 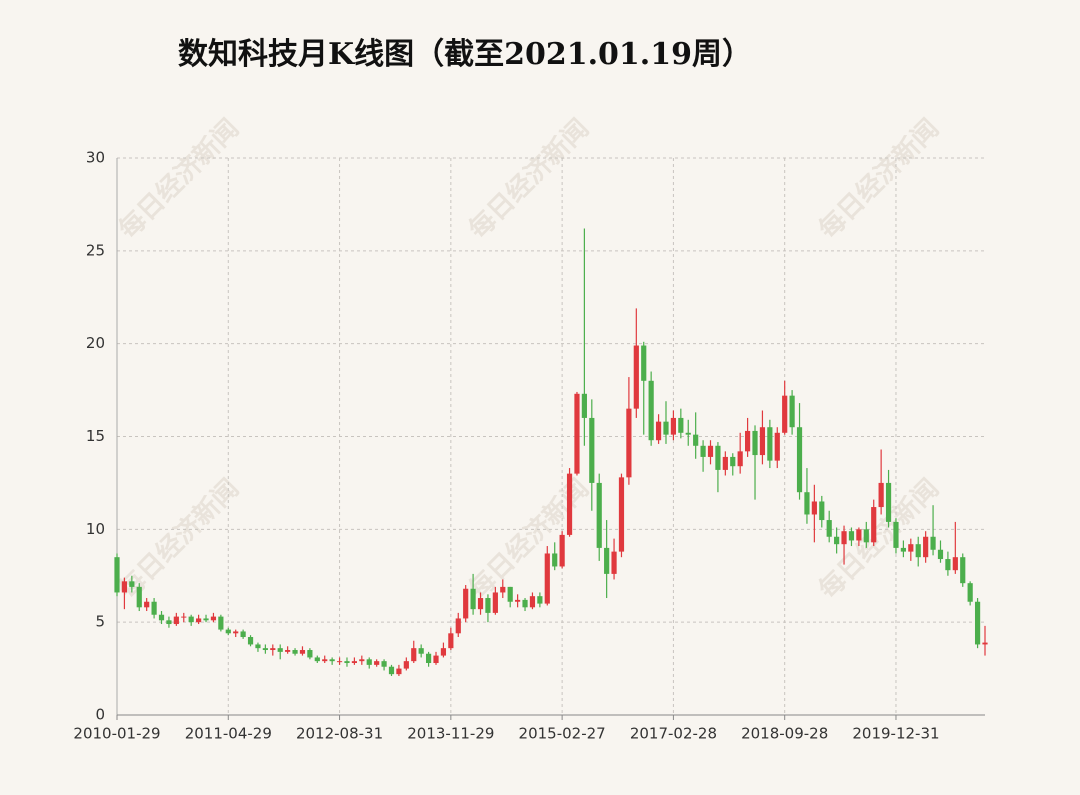 What do you see at coordinates (95, 436) in the screenshot?
I see `y-tick-label: 15` at bounding box center [95, 436].